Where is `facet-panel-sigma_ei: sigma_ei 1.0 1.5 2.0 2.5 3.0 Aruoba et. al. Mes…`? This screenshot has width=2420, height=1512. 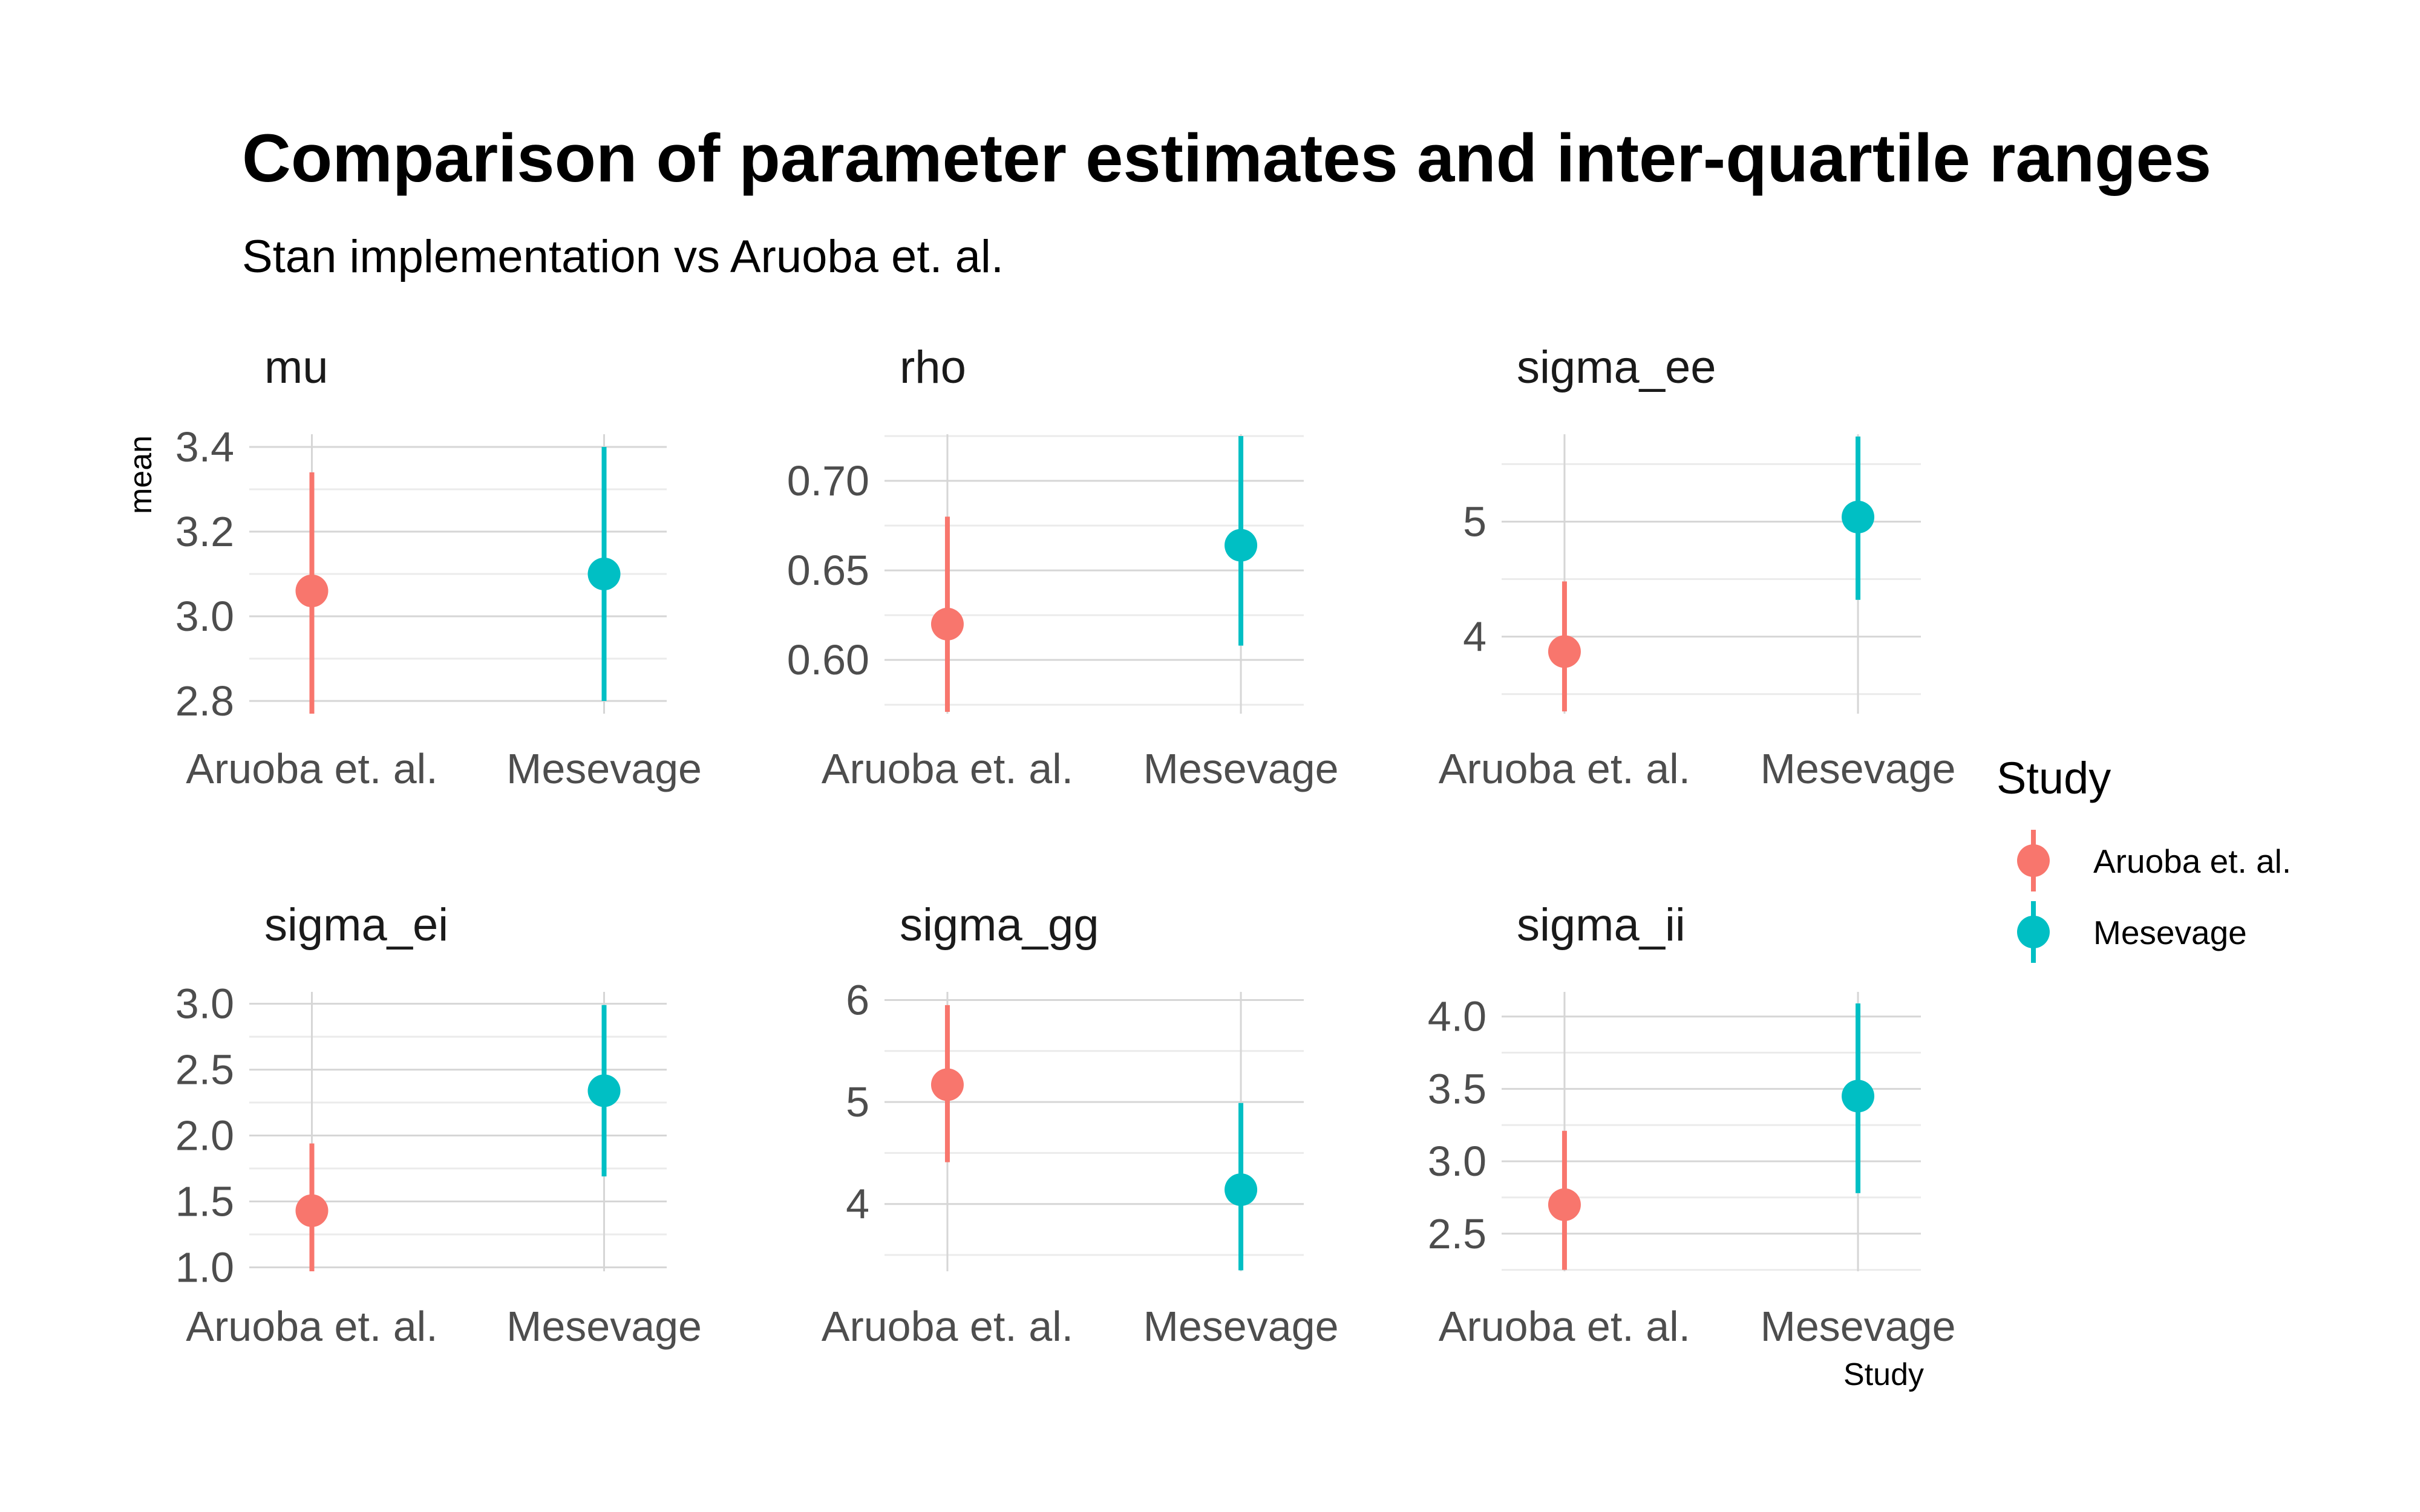
facet-panel-sigma_ei: sigma_ei 1.0 1.5 2.0 2.5 3.0 Aruoba et. al. Mes… is located at coordinates (438, 1124).